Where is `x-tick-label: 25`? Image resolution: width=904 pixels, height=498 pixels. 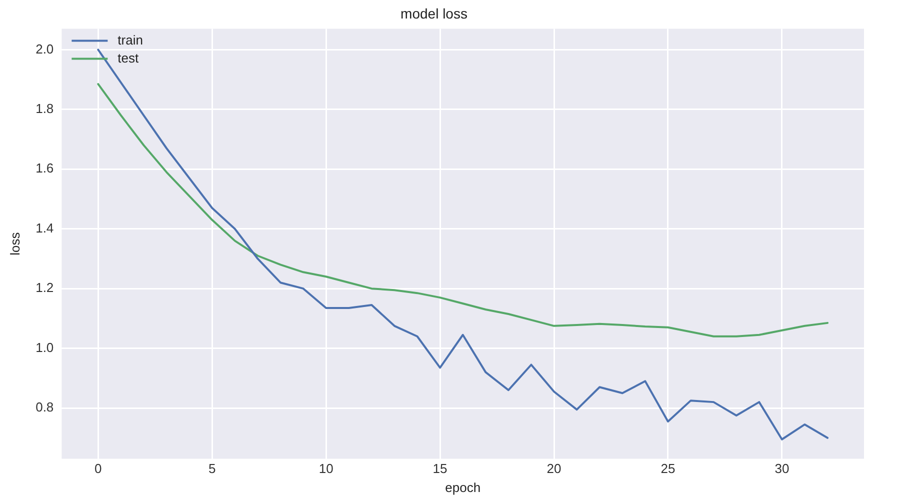
x-tick-label: 25 is located at coordinates (668, 468).